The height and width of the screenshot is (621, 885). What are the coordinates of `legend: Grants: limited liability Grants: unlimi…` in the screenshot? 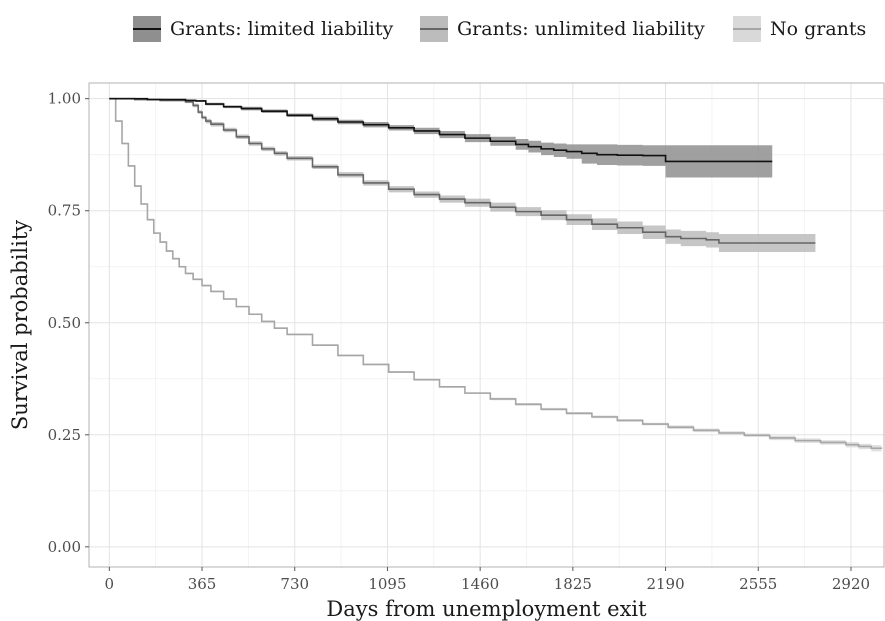 It's located at (442, 29).